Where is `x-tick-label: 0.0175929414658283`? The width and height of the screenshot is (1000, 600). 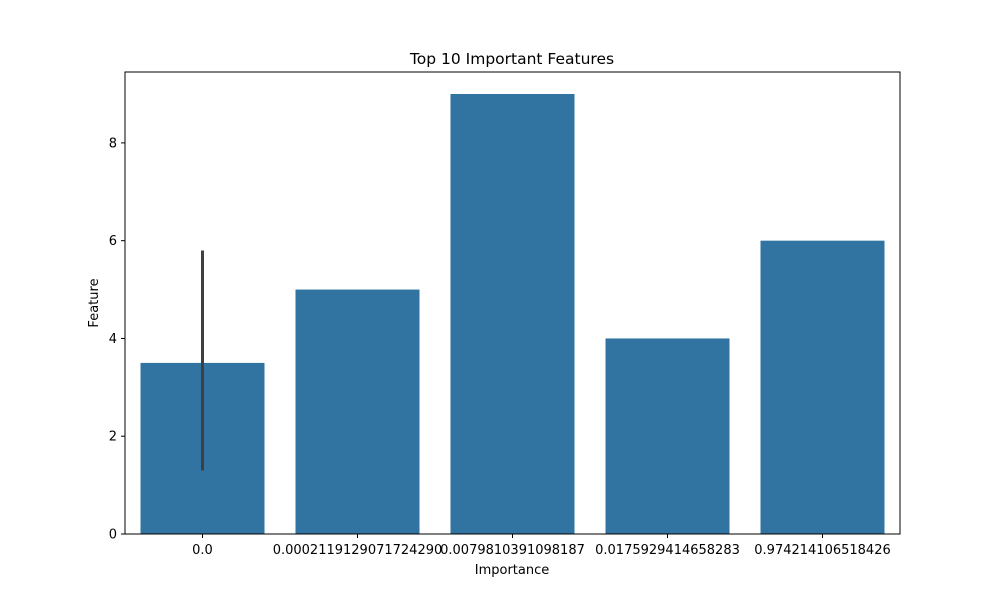 x-tick-label: 0.0175929414658283 is located at coordinates (667, 550).